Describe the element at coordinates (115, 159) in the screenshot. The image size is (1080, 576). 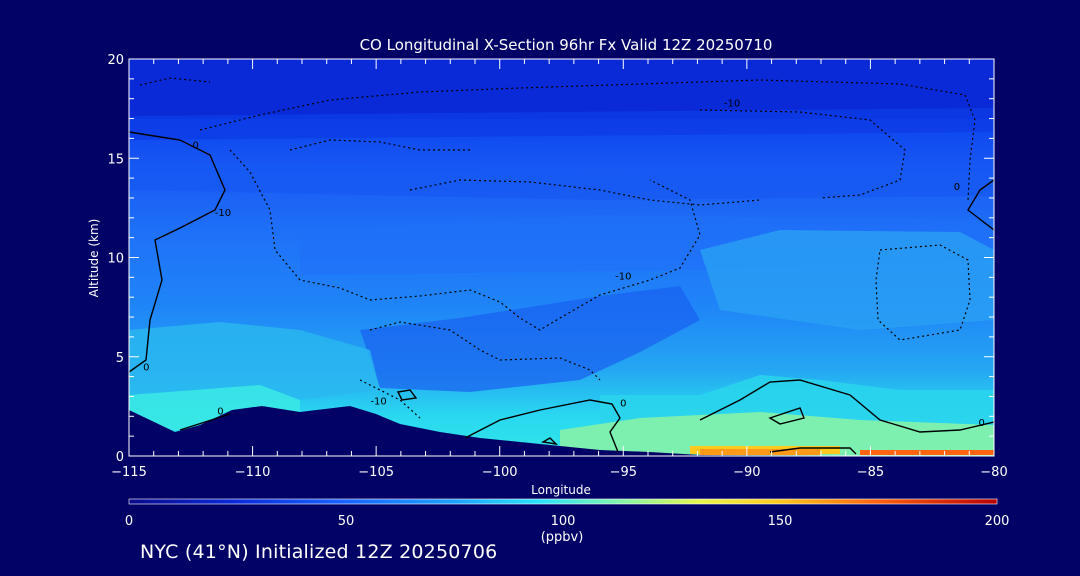
I see `y-tick-label: 15` at that location.